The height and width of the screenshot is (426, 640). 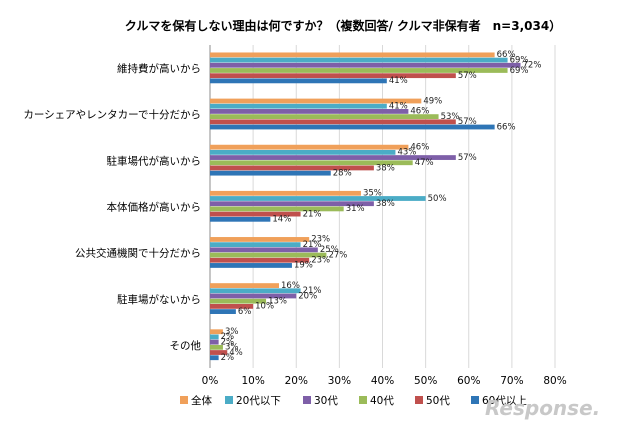 I want to click on bar-value-label: 13%, so click(x=277, y=301).